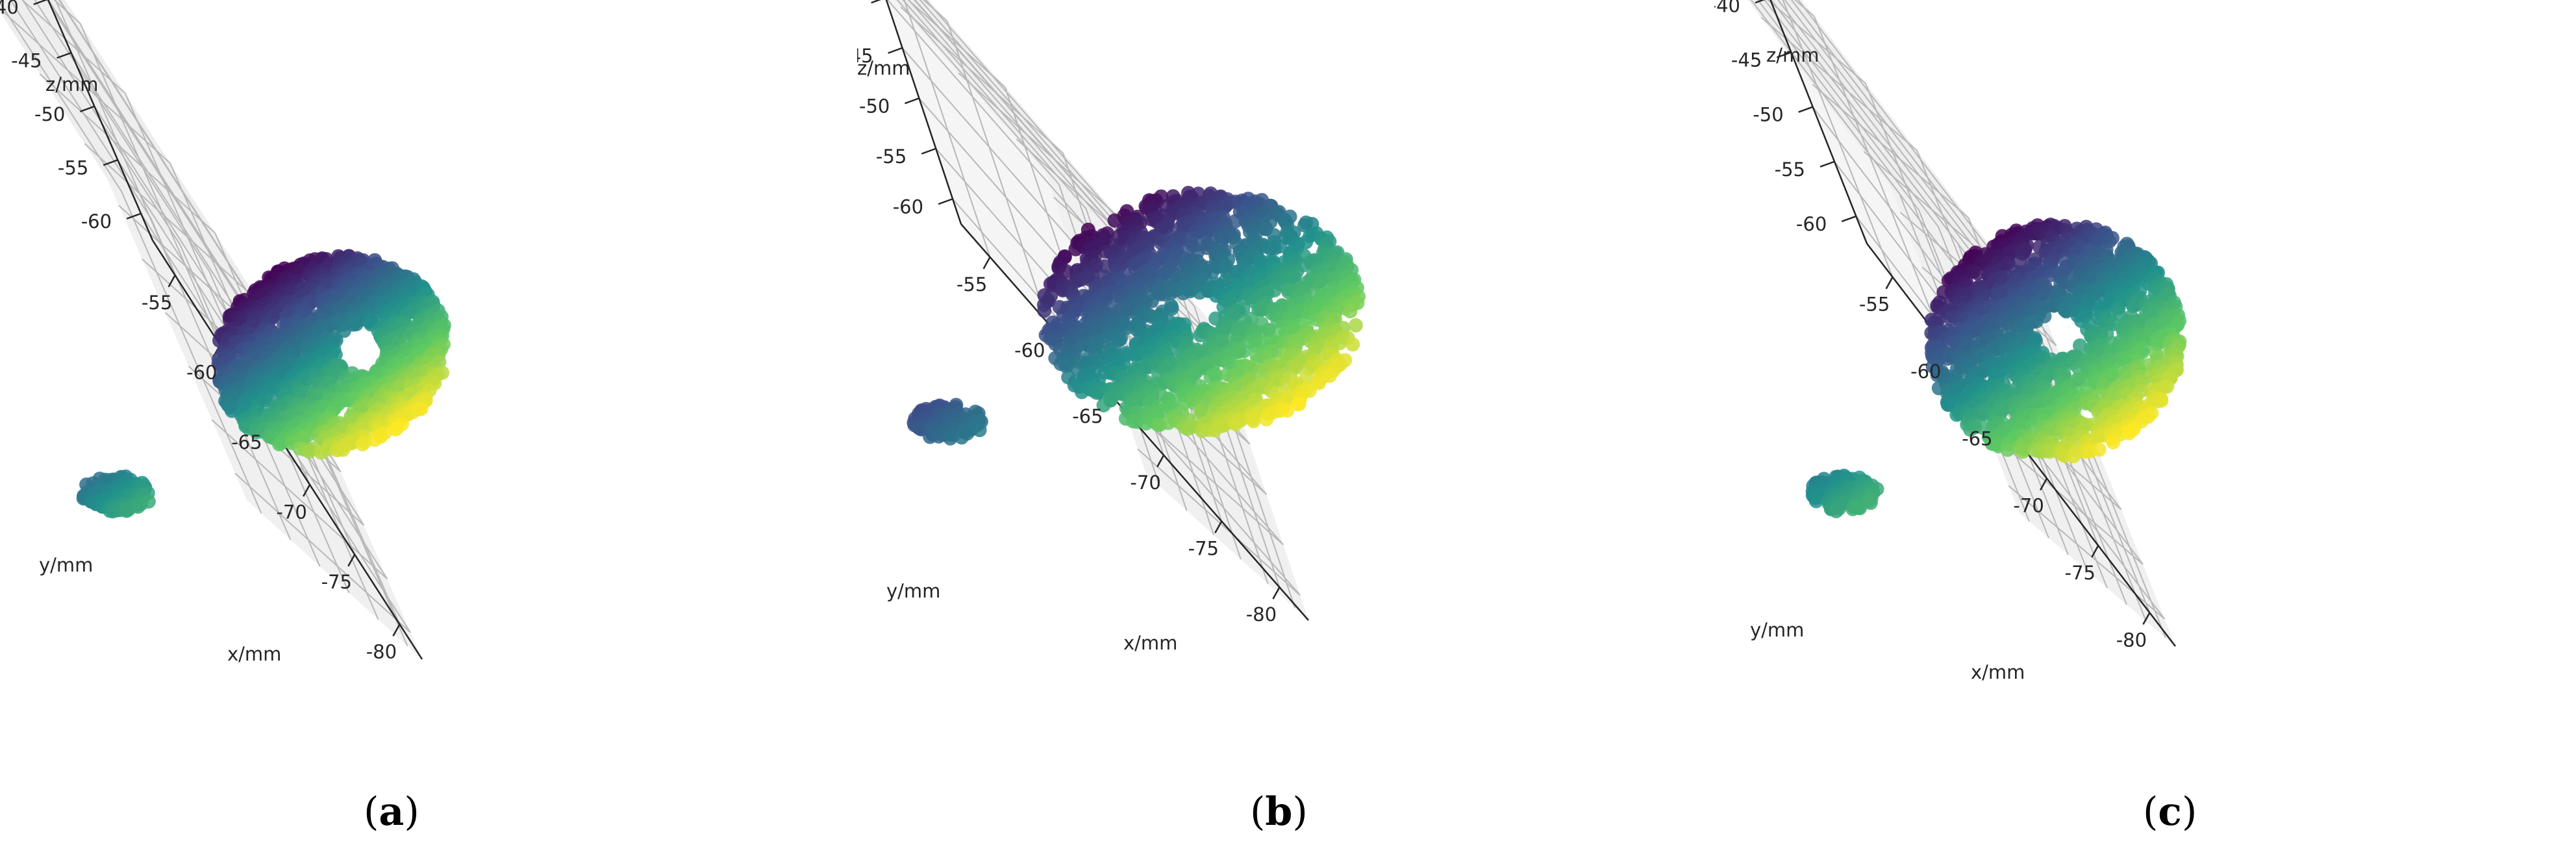 The width and height of the screenshot is (2576, 858). Describe the element at coordinates (883, 68) in the screenshot. I see `z-axis-label: z/mm` at that location.